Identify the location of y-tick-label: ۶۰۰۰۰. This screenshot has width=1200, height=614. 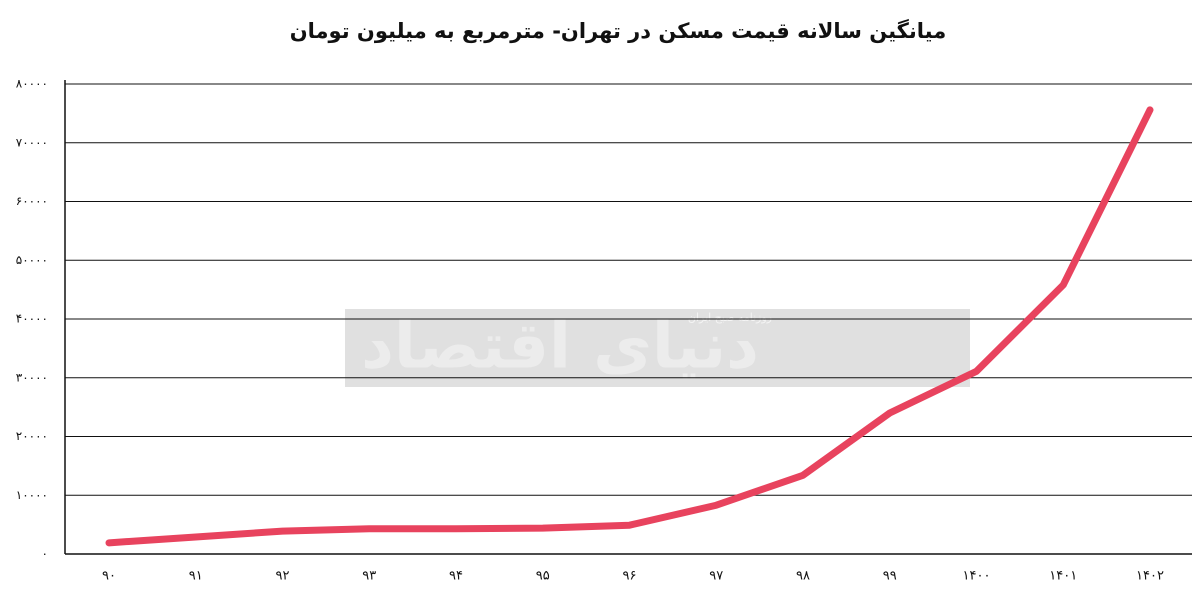
(32, 201).